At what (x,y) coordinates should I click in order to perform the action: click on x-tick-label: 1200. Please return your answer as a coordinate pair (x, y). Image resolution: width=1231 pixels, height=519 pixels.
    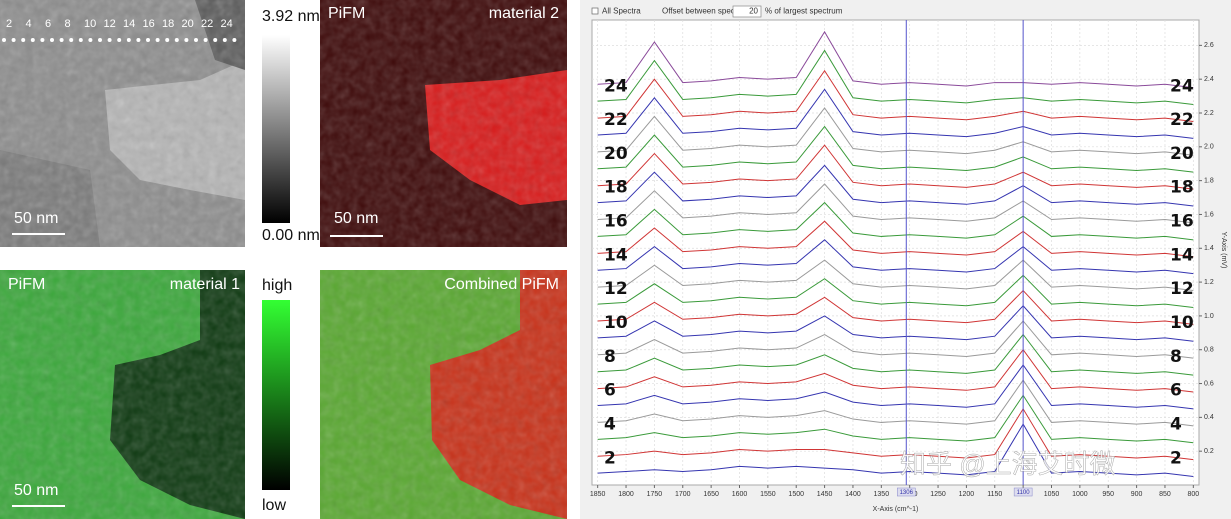
    Looking at the image, I should click on (967, 494).